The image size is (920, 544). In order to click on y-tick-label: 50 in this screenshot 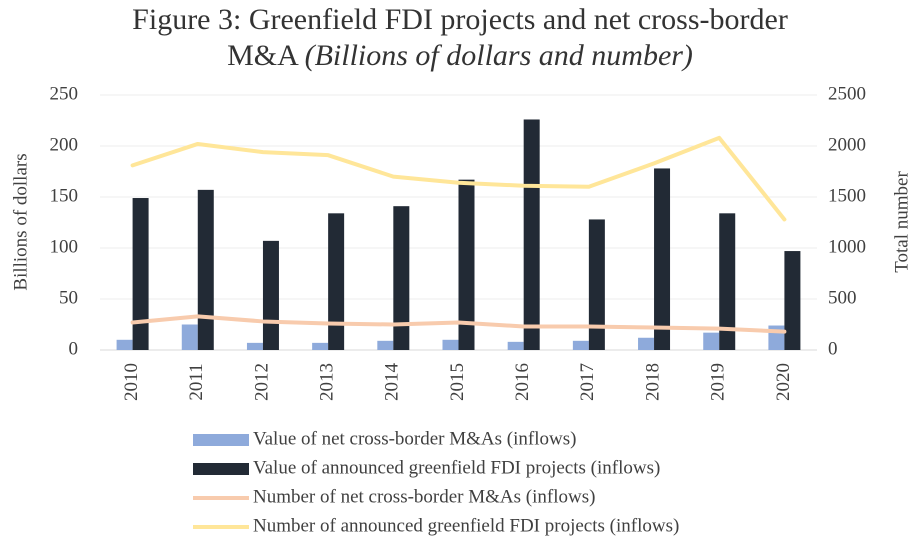, I will do `click(68, 297)`.